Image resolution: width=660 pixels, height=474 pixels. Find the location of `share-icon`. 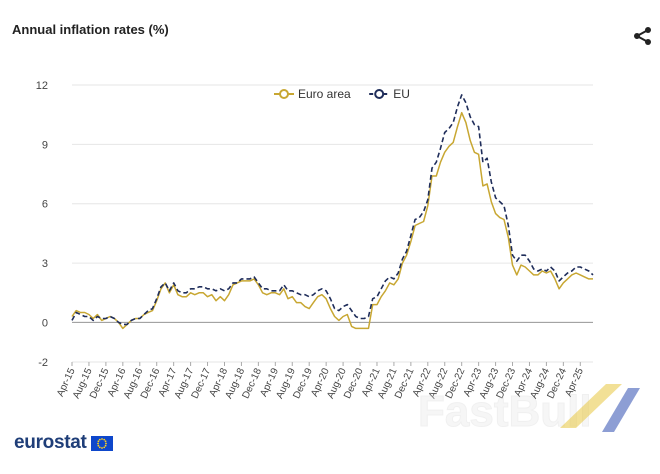

share-icon is located at coordinates (643, 36).